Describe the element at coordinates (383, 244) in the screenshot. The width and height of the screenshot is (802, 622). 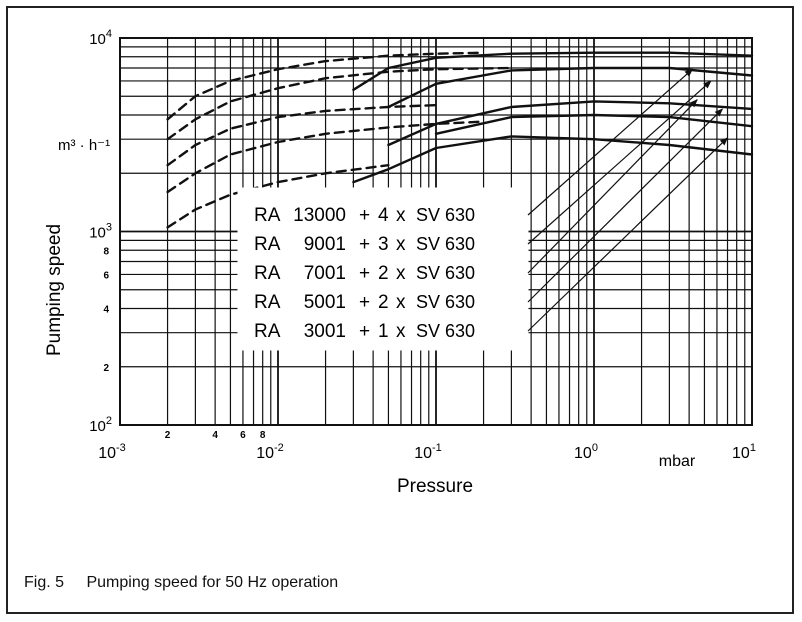
I see `legend-count: 3` at that location.